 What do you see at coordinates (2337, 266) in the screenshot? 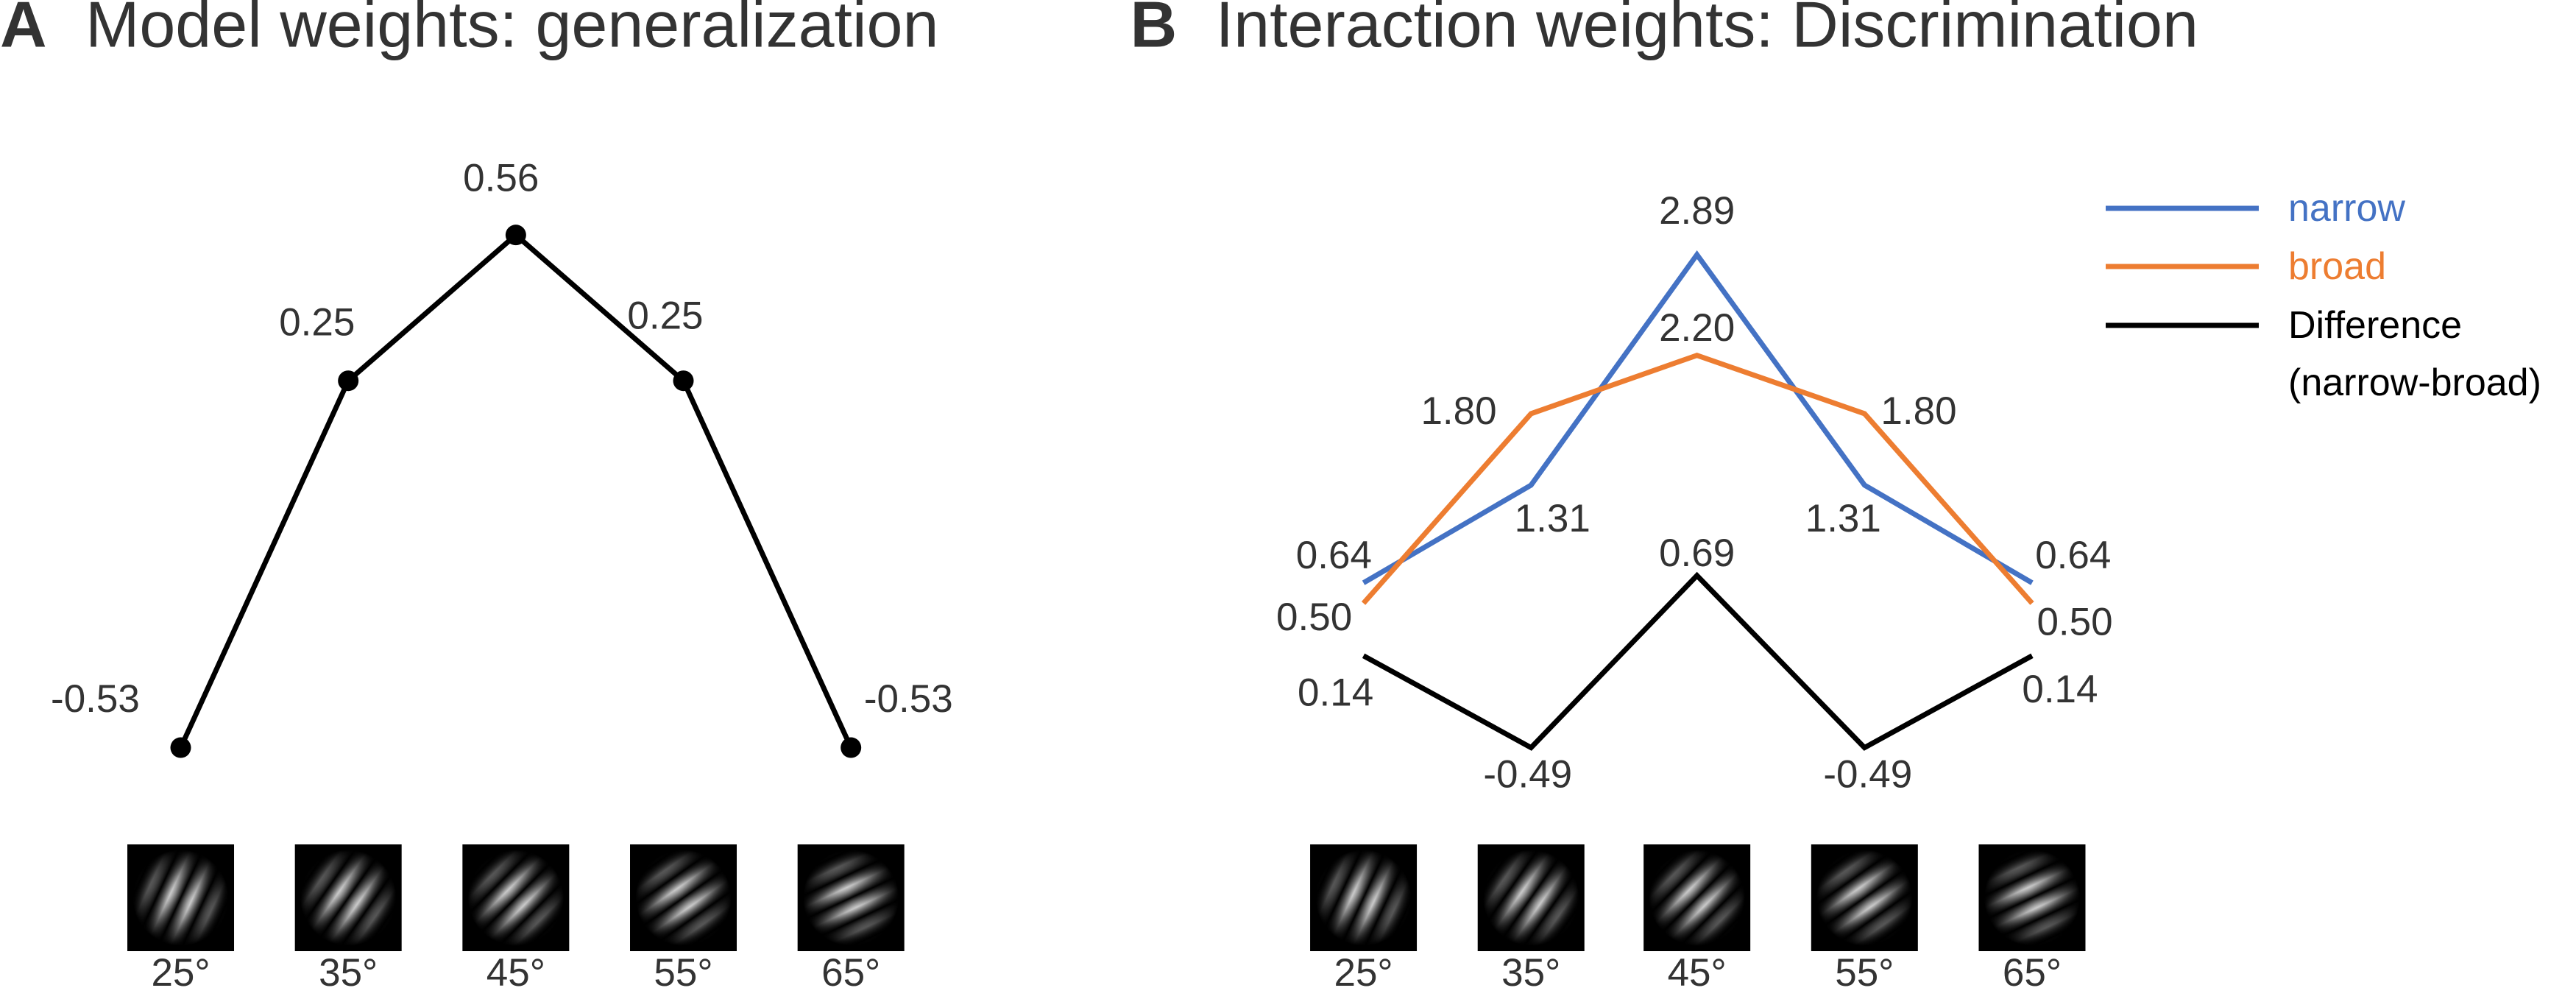
I see `legend-label: broad` at bounding box center [2337, 266].